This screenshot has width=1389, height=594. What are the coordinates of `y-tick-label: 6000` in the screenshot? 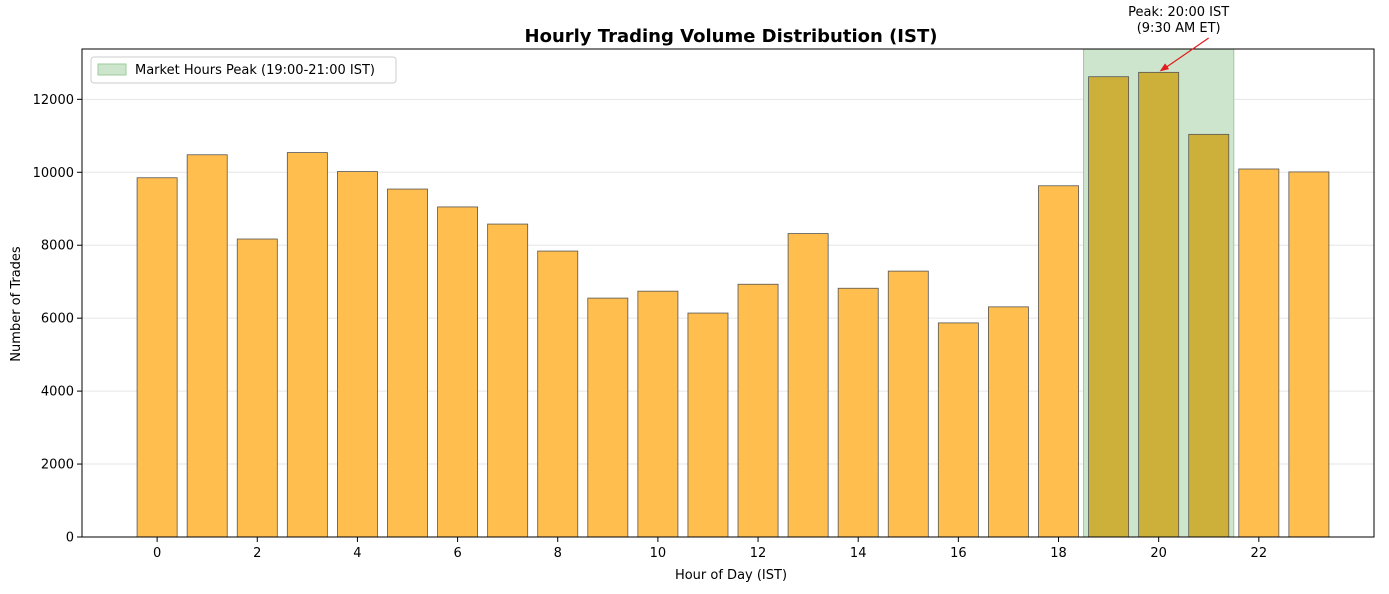 It's located at (57, 319).